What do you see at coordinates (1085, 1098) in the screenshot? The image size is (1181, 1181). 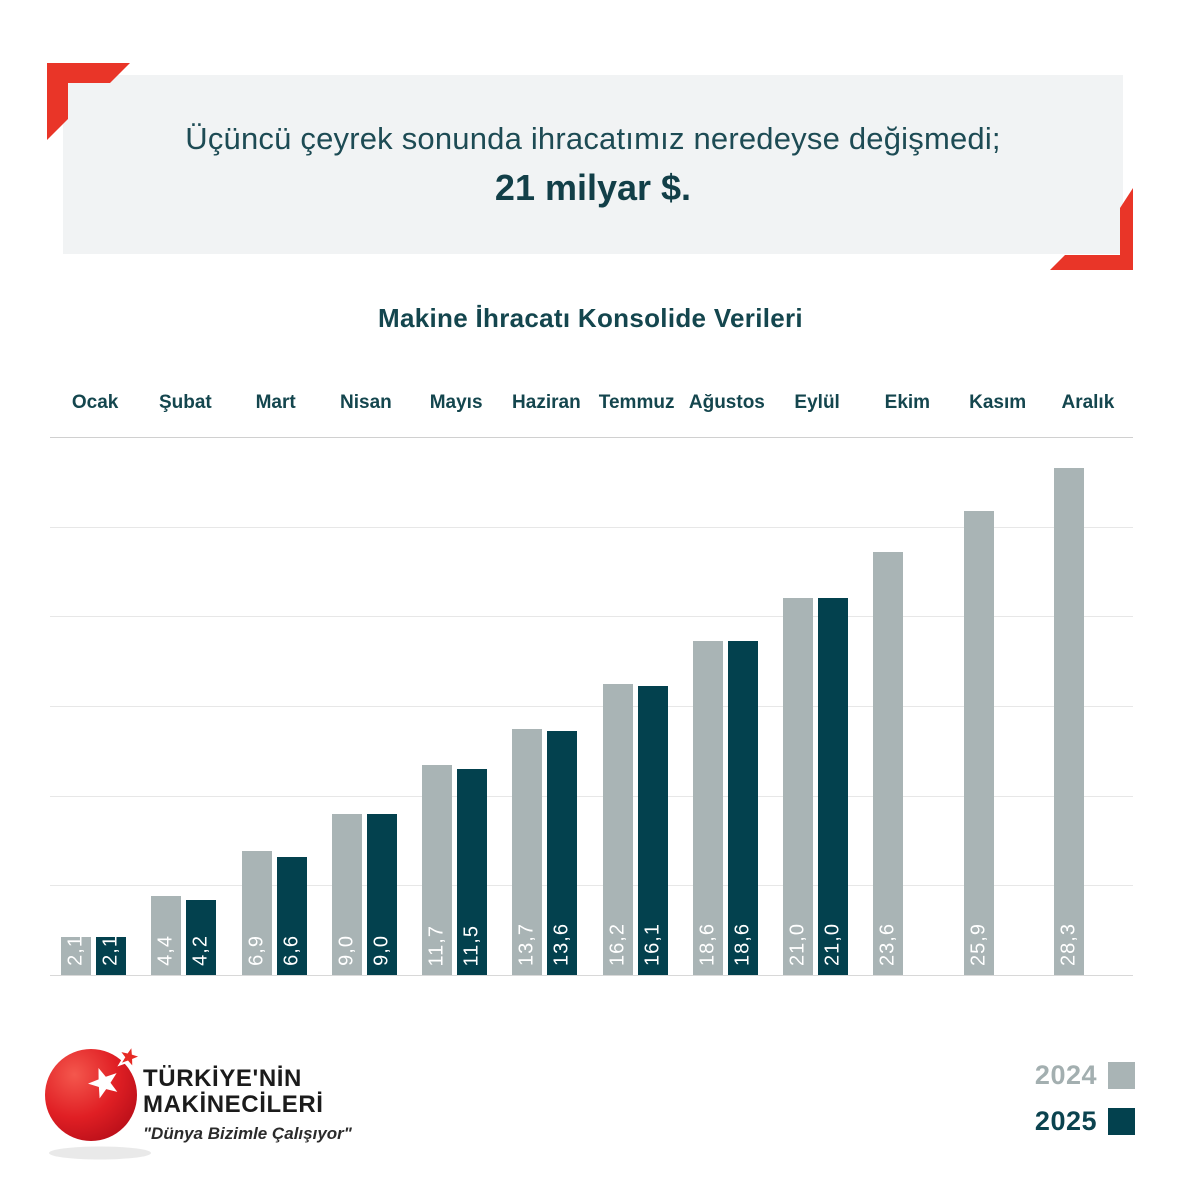 I see `chart-legend: 2024 2025` at bounding box center [1085, 1098].